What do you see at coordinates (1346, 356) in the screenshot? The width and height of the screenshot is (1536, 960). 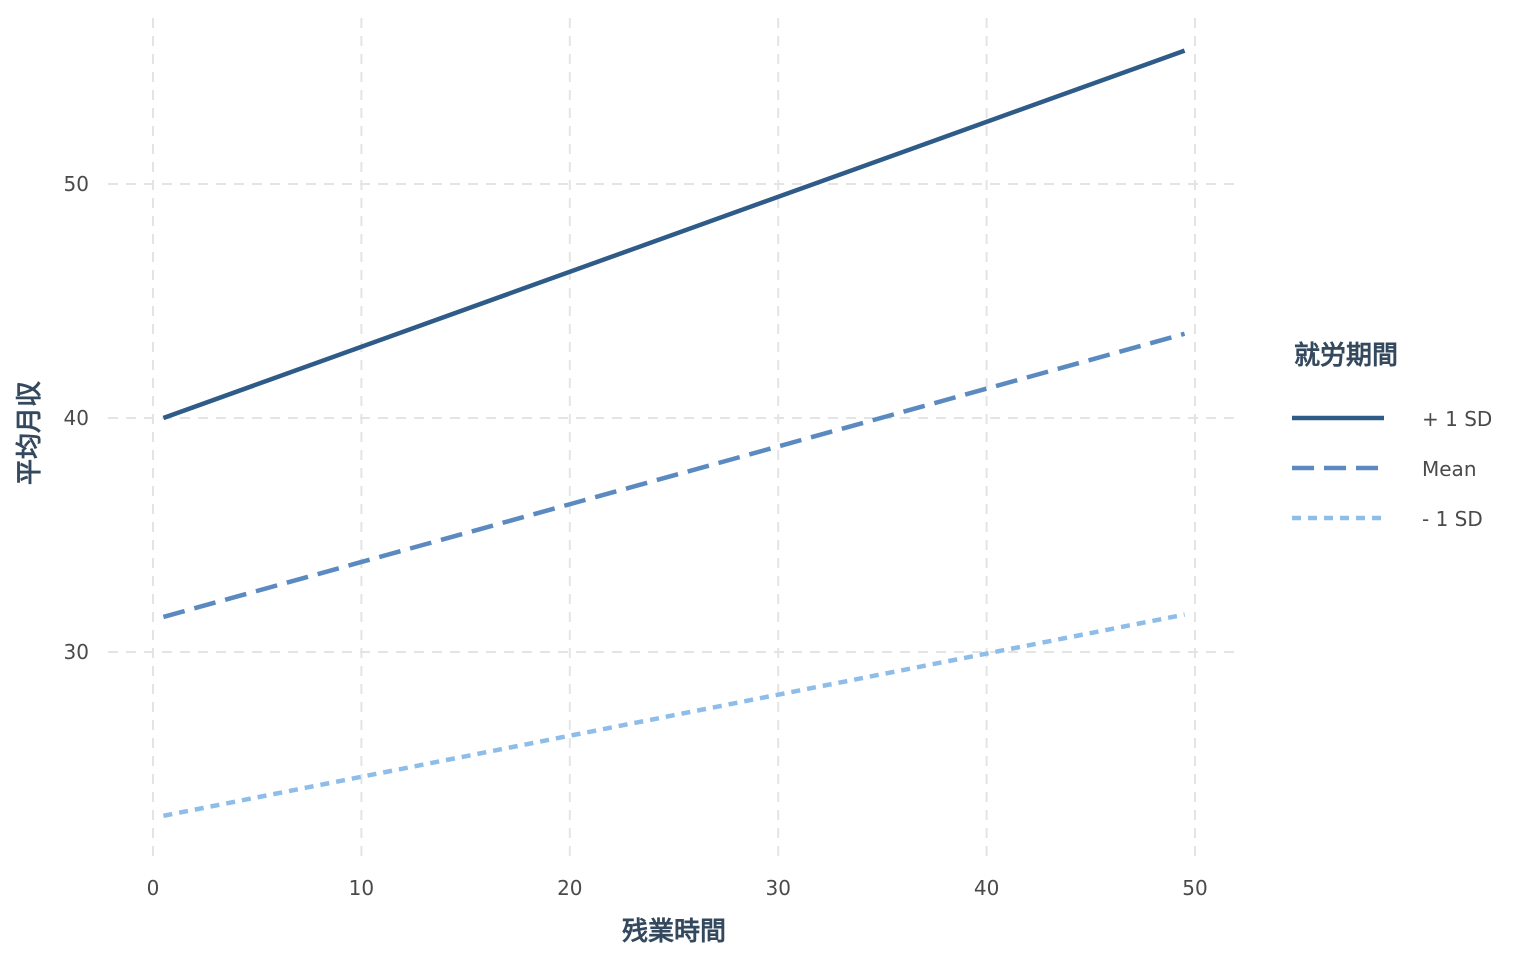 I see `legend-title: 就労期間` at bounding box center [1346, 356].